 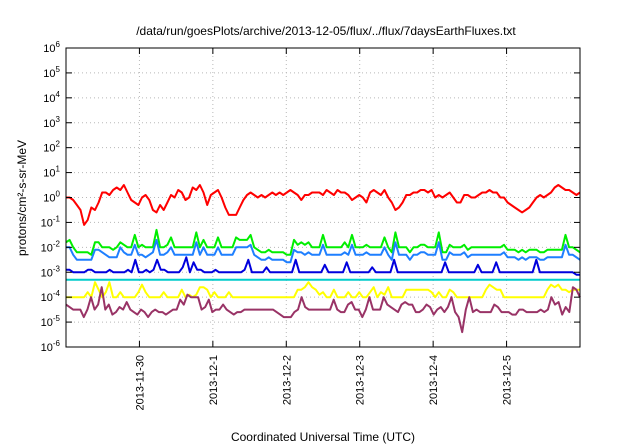 What do you see at coordinates (51, 197) in the screenshot?
I see `y-tick-label: 10⁰` at bounding box center [51, 197].